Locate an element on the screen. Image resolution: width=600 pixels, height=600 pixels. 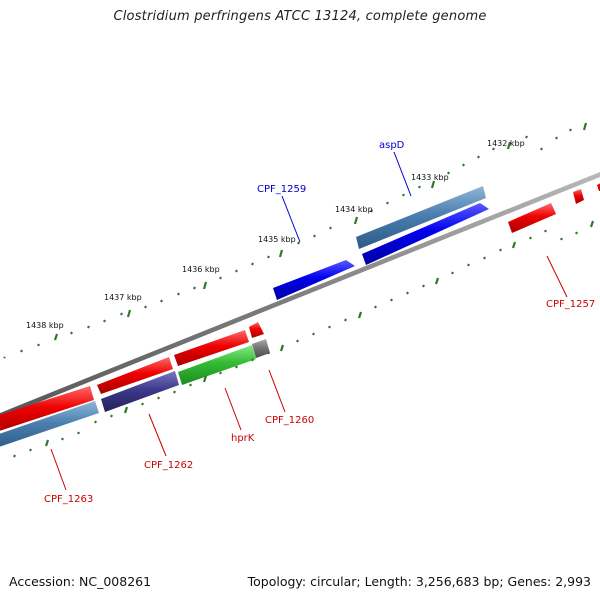
cpf1259-leader is located at coordinates (291, 219).